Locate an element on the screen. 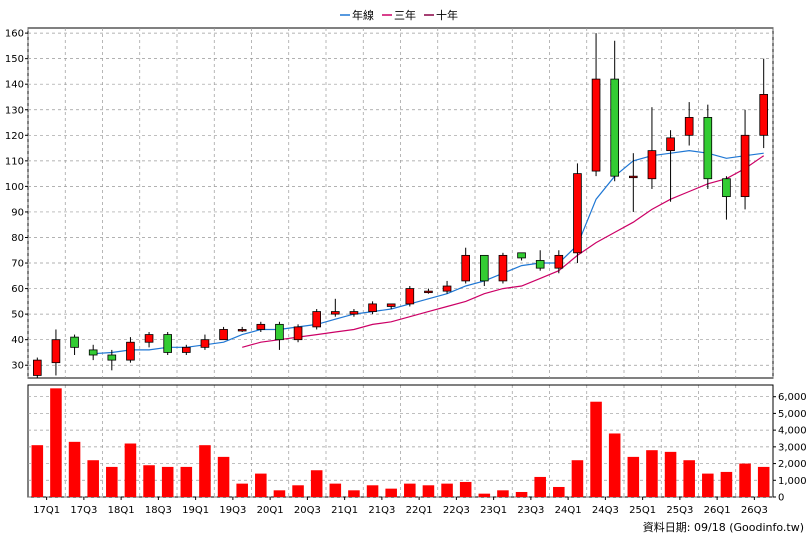 The image size is (808, 540). price-tick-label: 120 is located at coordinates (14, 136).